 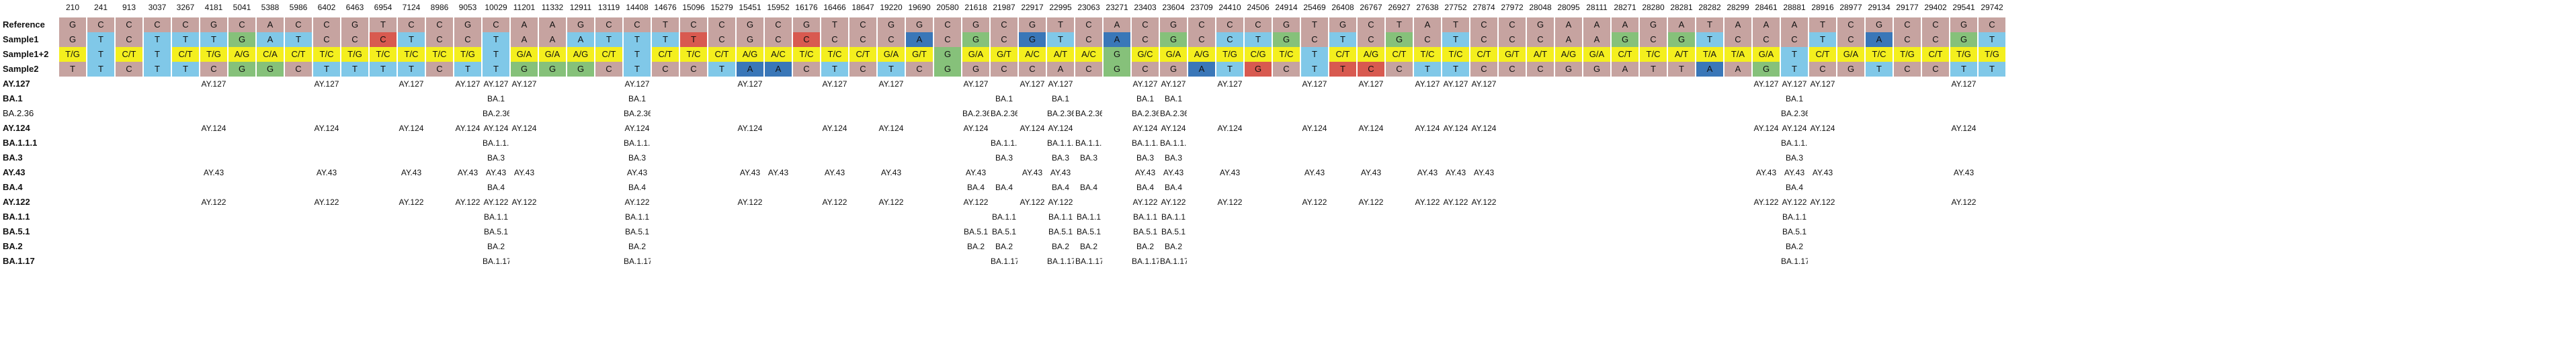 What do you see at coordinates (129, 7) in the screenshot?
I see `position-header: 913` at bounding box center [129, 7].